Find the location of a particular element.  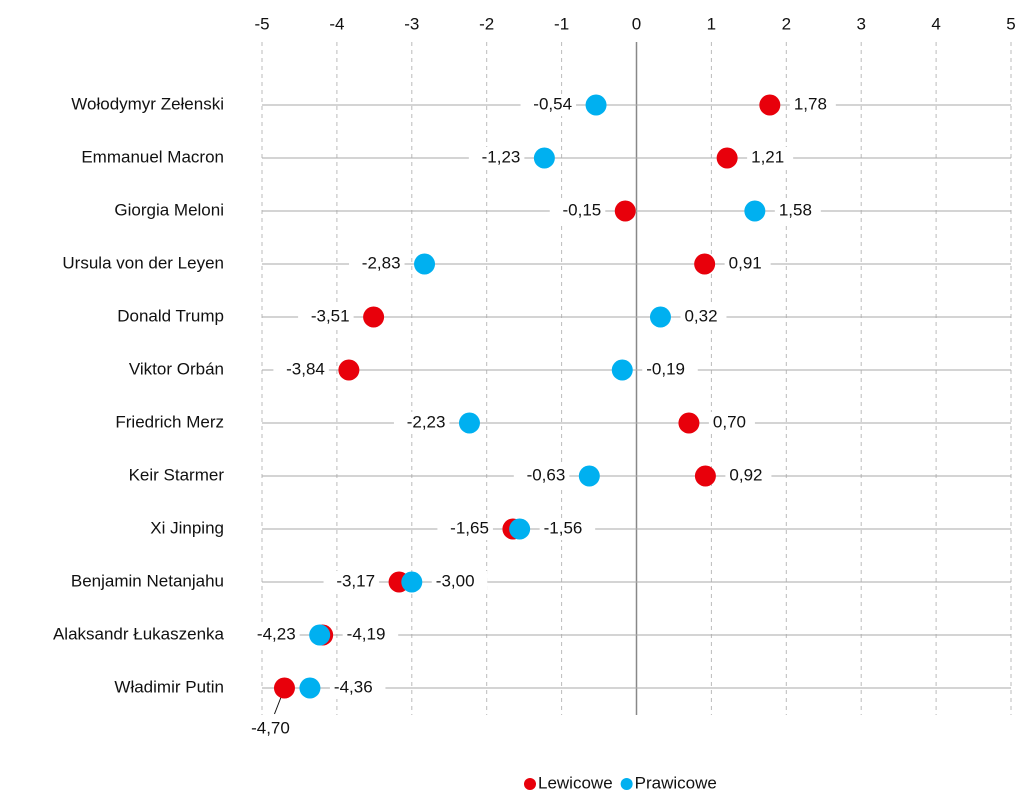

data-label: -4,70 is located at coordinates (270, 727).